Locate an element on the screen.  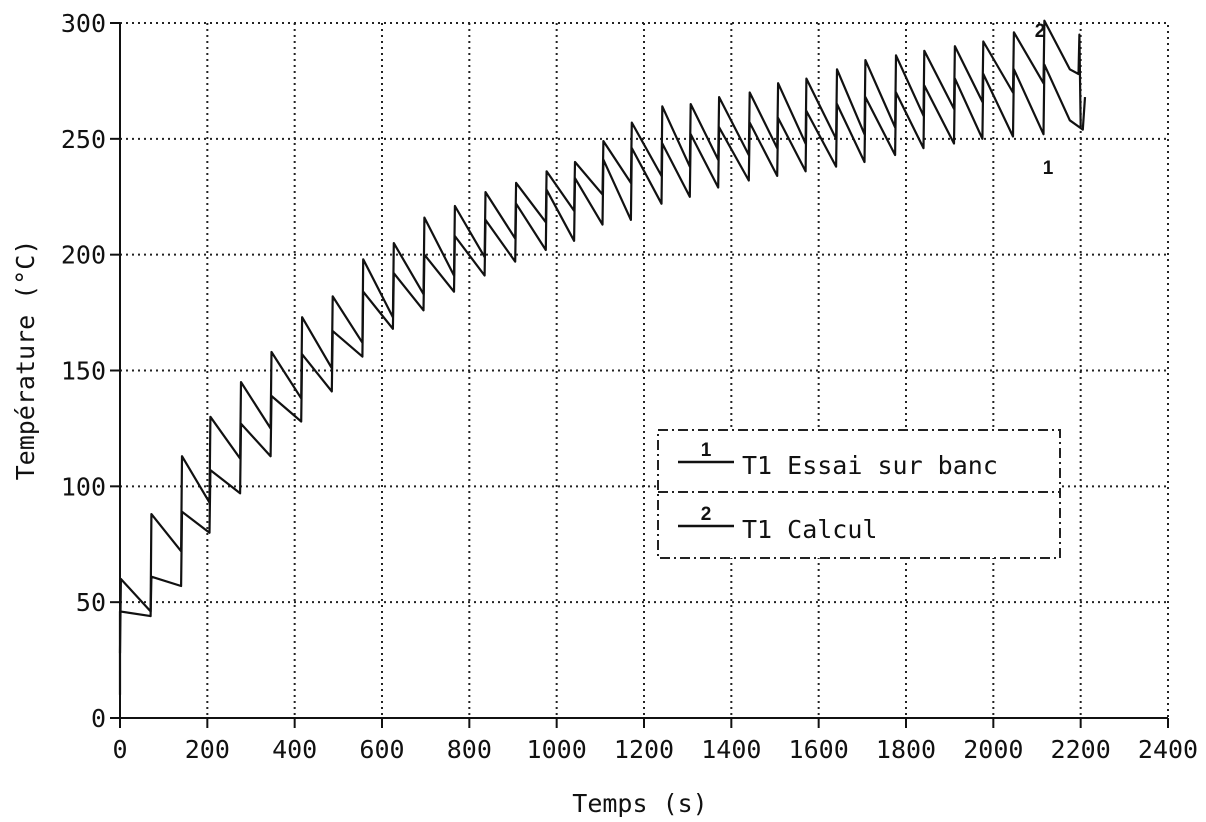
legend-entry-2: 2 T1 Calcul is located at coordinates (777, 524).